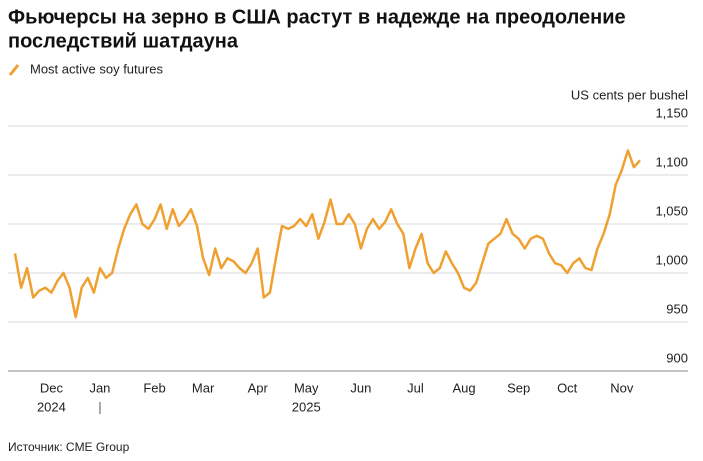 The width and height of the screenshot is (703, 461). Describe the element at coordinates (463, 387) in the screenshot. I see `x-tick-label: Aug` at that location.